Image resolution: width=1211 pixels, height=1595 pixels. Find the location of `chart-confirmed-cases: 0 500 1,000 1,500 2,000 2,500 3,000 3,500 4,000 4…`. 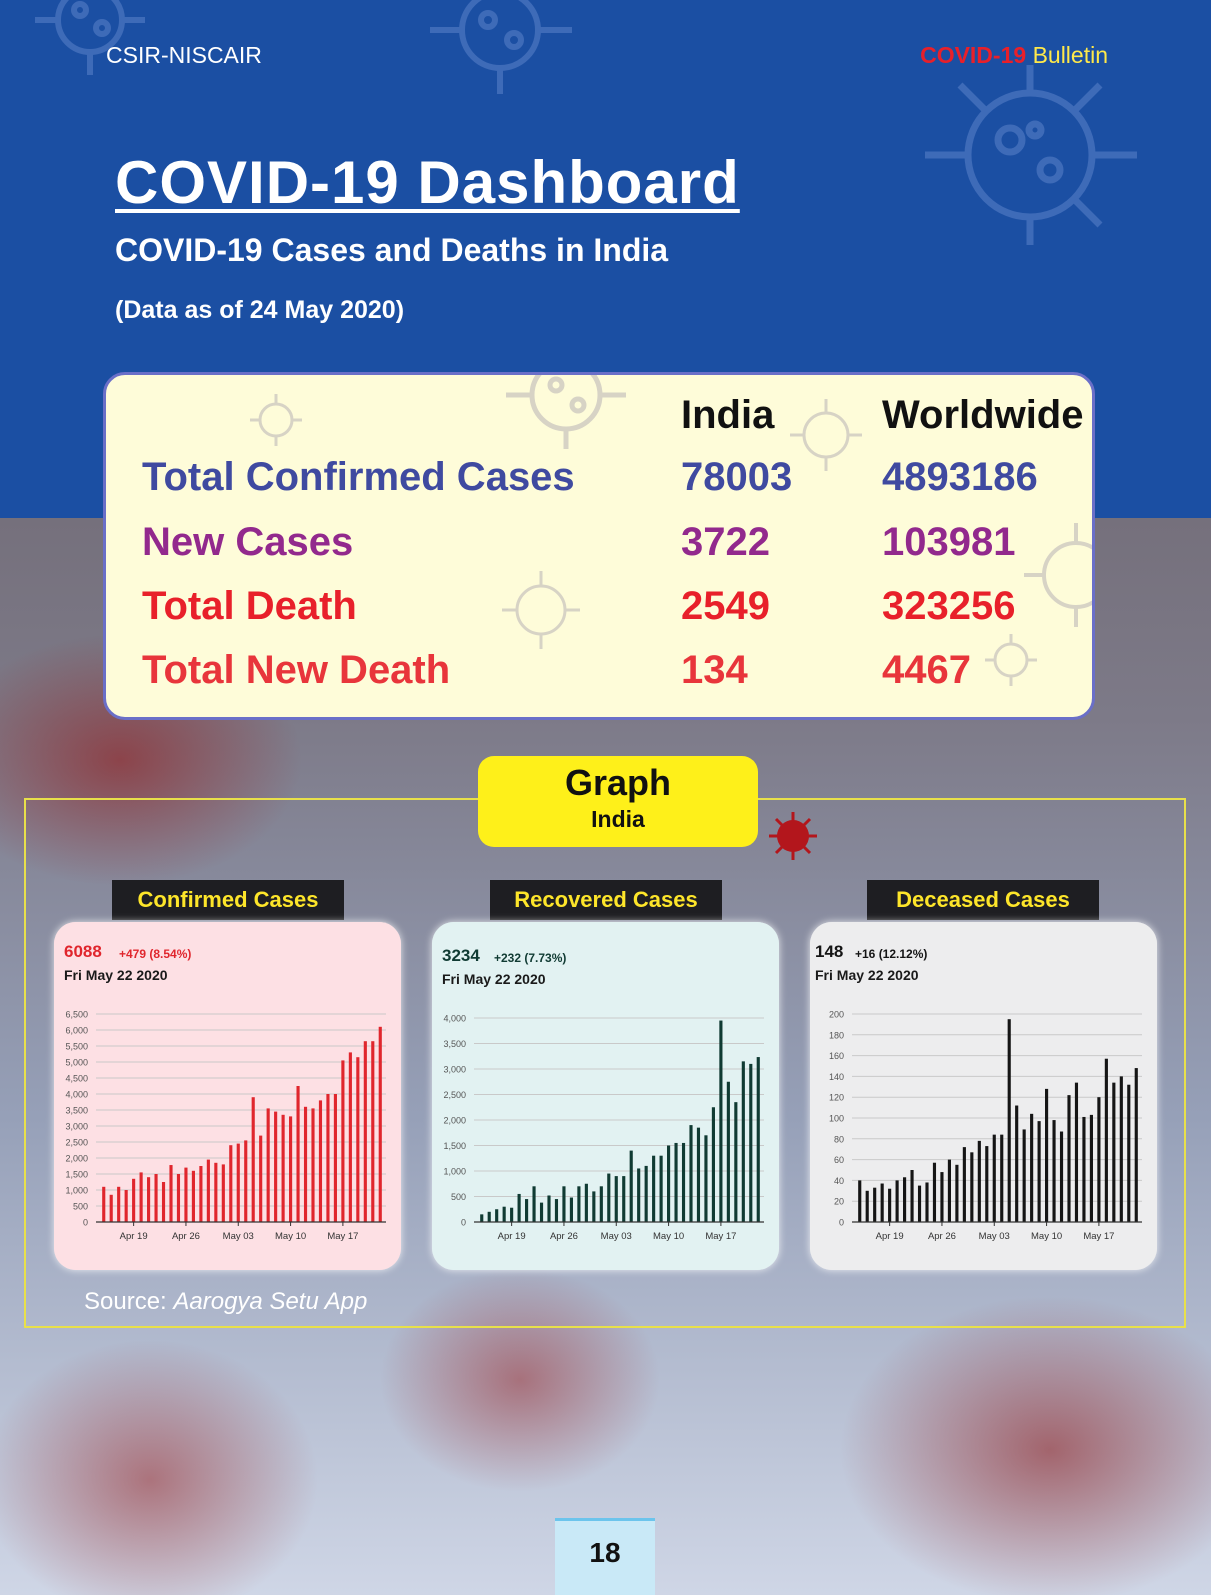

chart-confirmed-cases: 0 500 1,000 1,500 2,000 2,500 3,000 3,500 4,000 4… is located at coordinates (227, 1096).